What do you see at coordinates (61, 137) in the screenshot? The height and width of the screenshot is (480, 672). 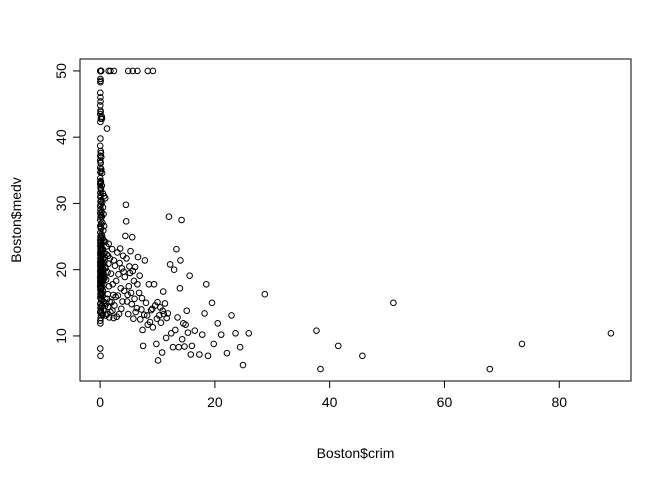 I see `y-tick-label: 40` at bounding box center [61, 137].